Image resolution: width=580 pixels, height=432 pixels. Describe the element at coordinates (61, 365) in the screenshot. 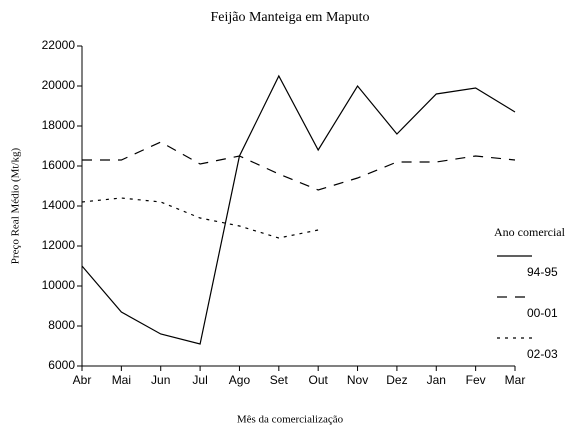

I see `y-tick-label: 6000` at that location.